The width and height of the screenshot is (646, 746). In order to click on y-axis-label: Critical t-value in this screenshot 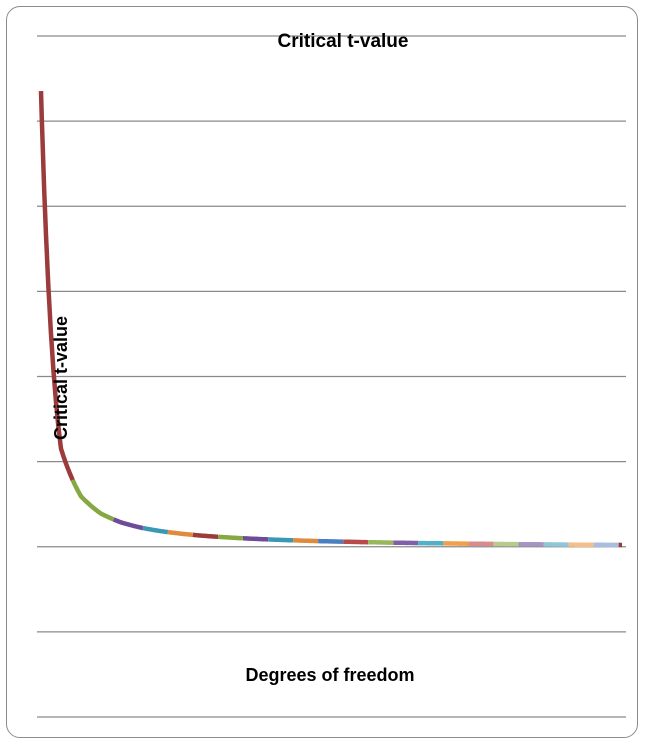, I will do `click(61, 378)`.